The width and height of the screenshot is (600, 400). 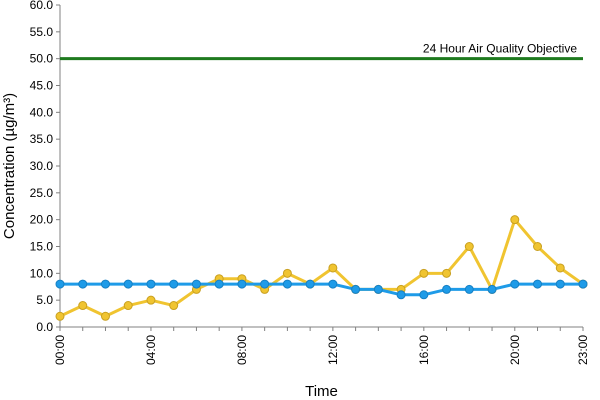 What do you see at coordinates (44, 327) in the screenshot?
I see `y-tick-label: 0.0` at bounding box center [44, 327].